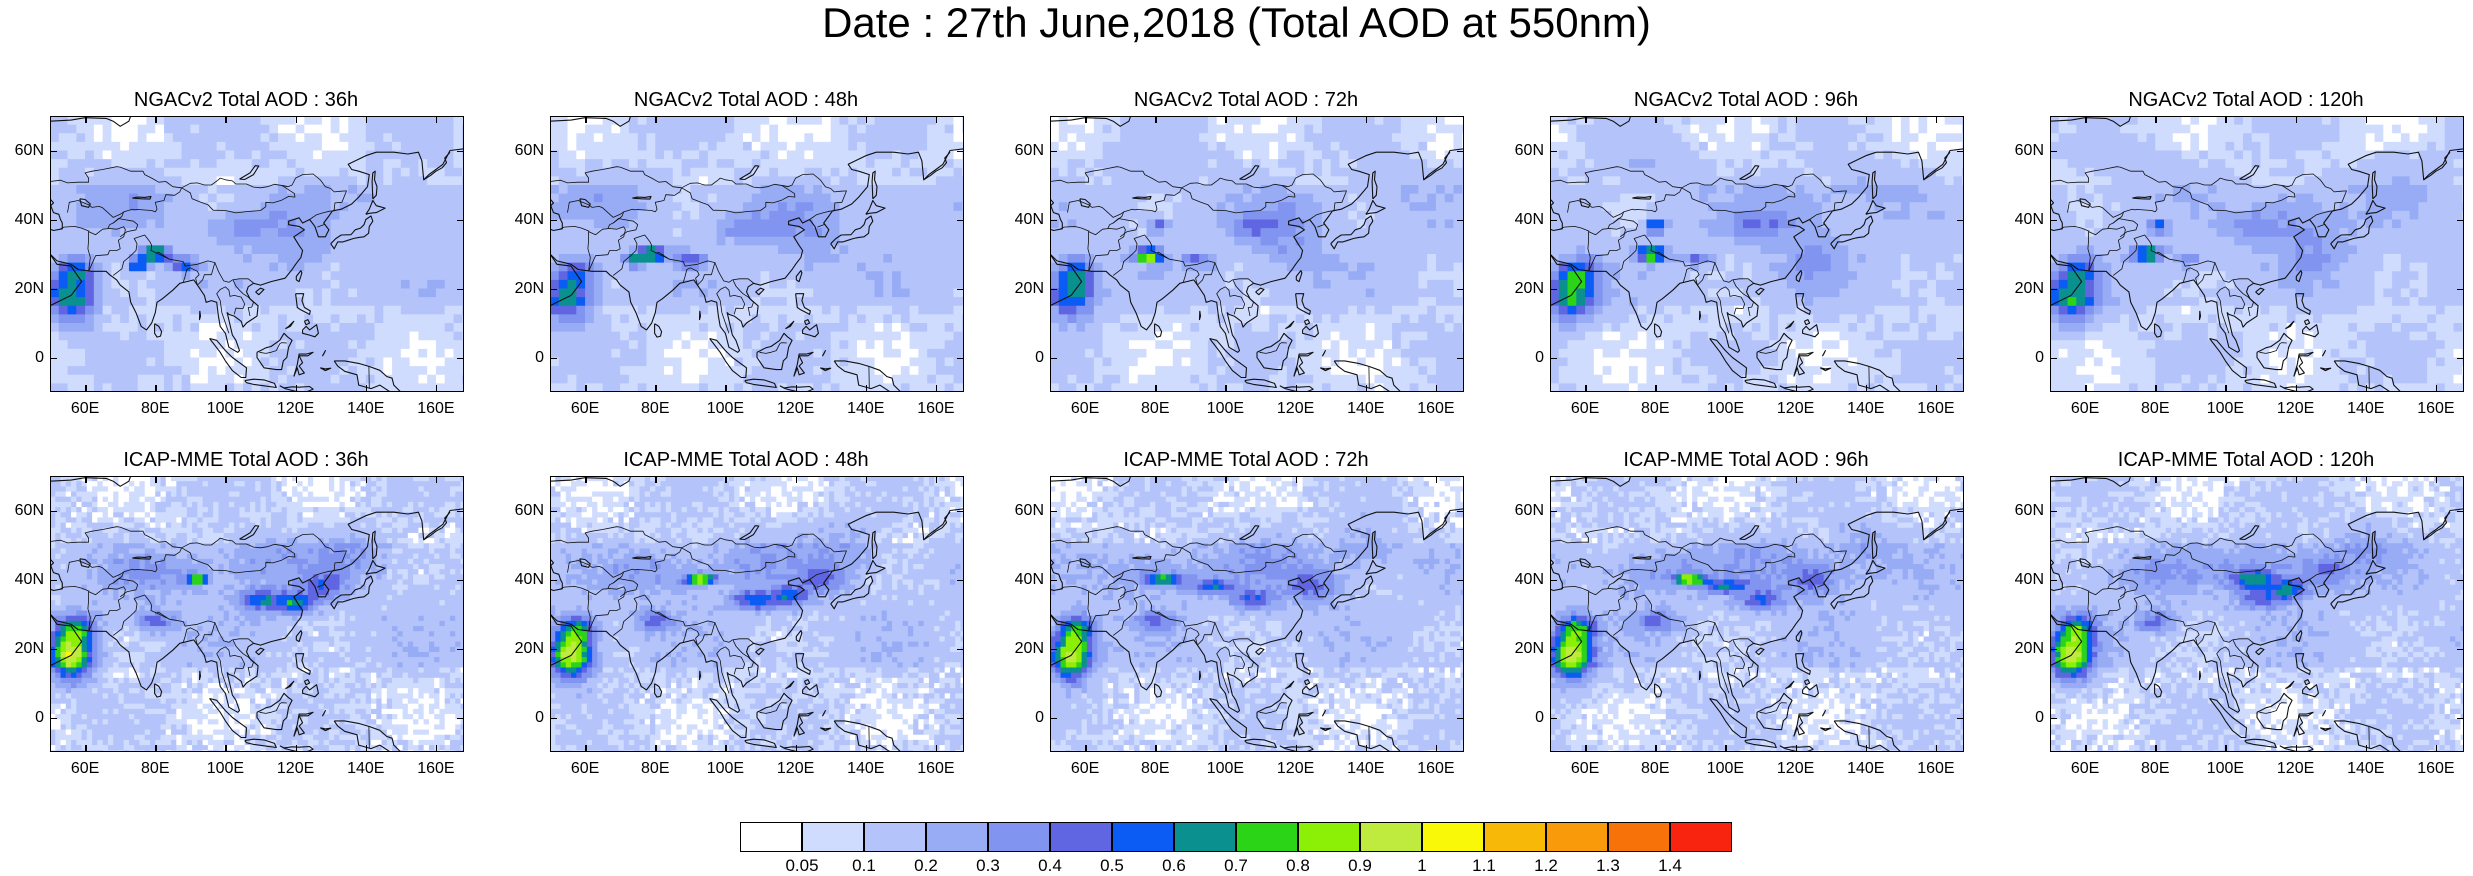 Image resolution: width=2473 pixels, height=876 pixels. Describe the element at coordinates (522, 358) in the screenshot. I see `lat-tick-label: 0` at that location.